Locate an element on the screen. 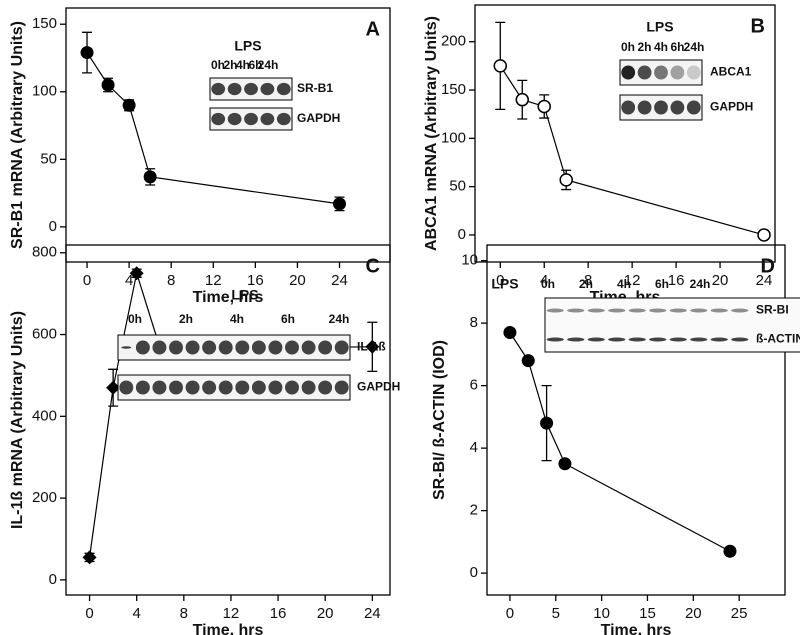 This screenshot has height=635, width=800. y-tick-label: 100 is located at coordinates (44, 91).